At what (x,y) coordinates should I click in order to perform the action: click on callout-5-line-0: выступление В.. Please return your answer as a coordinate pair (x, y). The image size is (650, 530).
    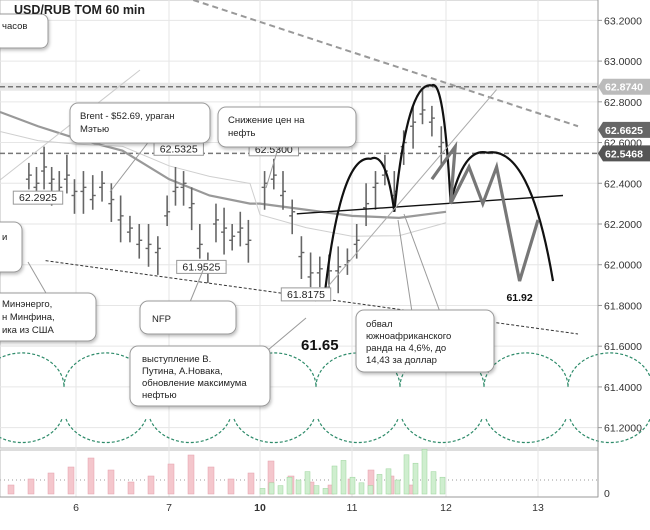
    Looking at the image, I should click on (176, 359).